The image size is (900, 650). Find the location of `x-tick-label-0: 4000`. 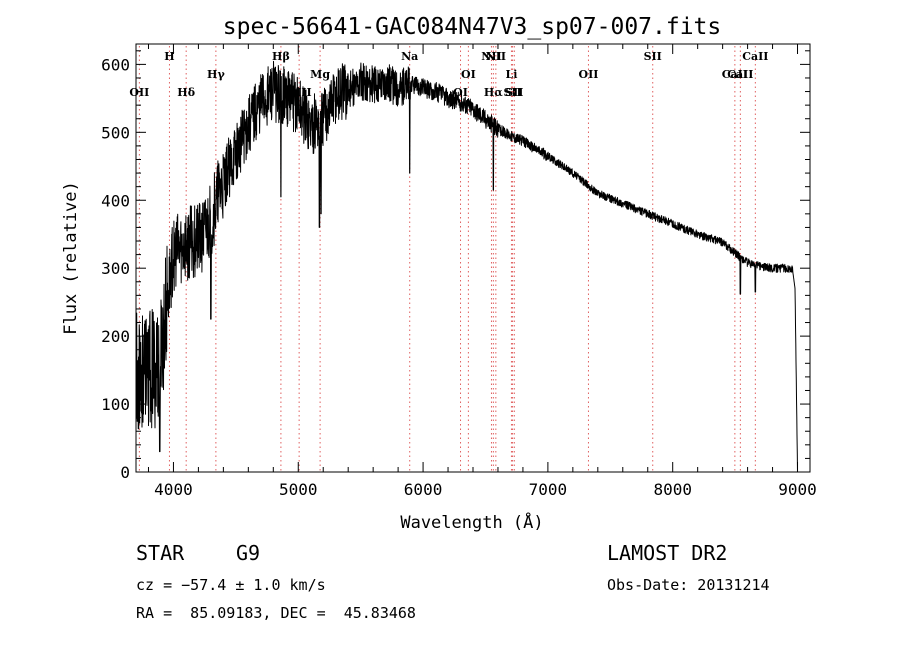

x-tick-label-0: 4000 is located at coordinates (173, 489).